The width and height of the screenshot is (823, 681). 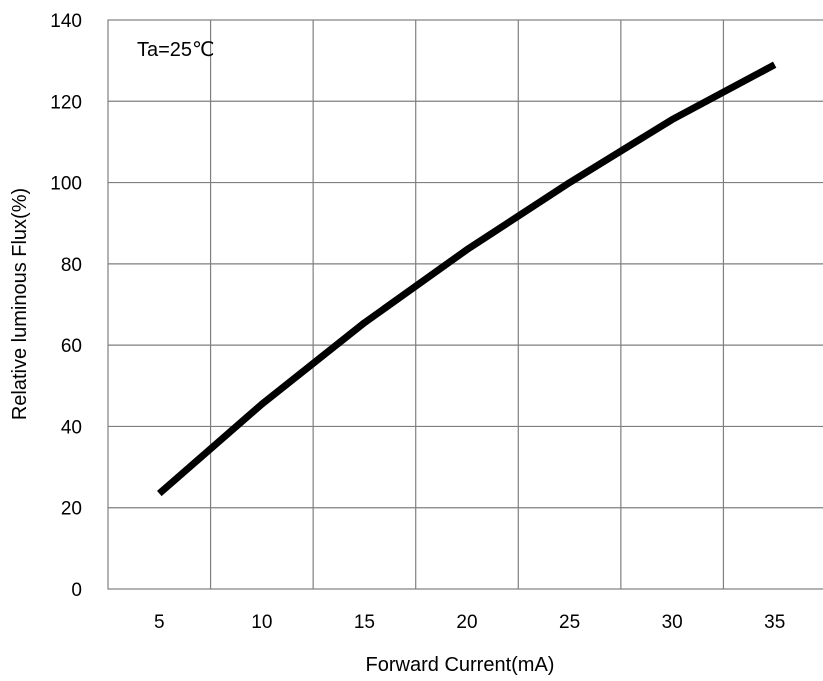 What do you see at coordinates (71, 427) in the screenshot?
I see `y-tick-label: 40` at bounding box center [71, 427].